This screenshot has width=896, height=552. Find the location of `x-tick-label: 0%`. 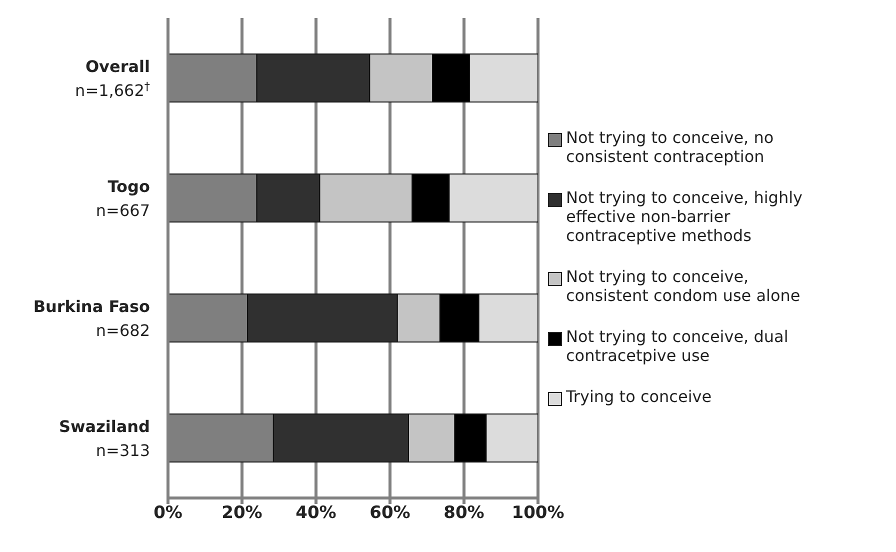

x-tick-label: 0% is located at coordinates (168, 513).